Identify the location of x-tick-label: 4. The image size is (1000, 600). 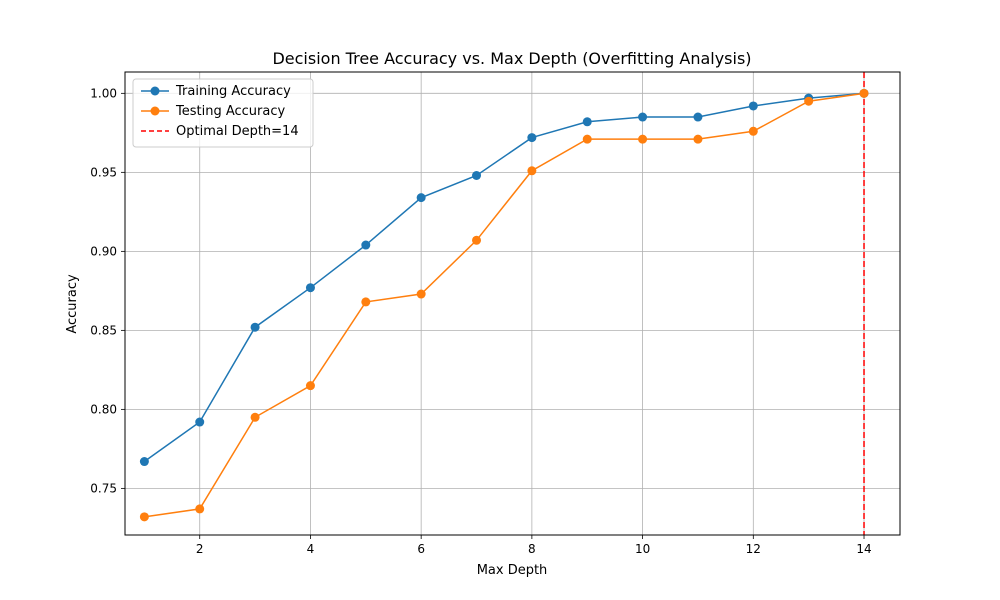
(311, 549).